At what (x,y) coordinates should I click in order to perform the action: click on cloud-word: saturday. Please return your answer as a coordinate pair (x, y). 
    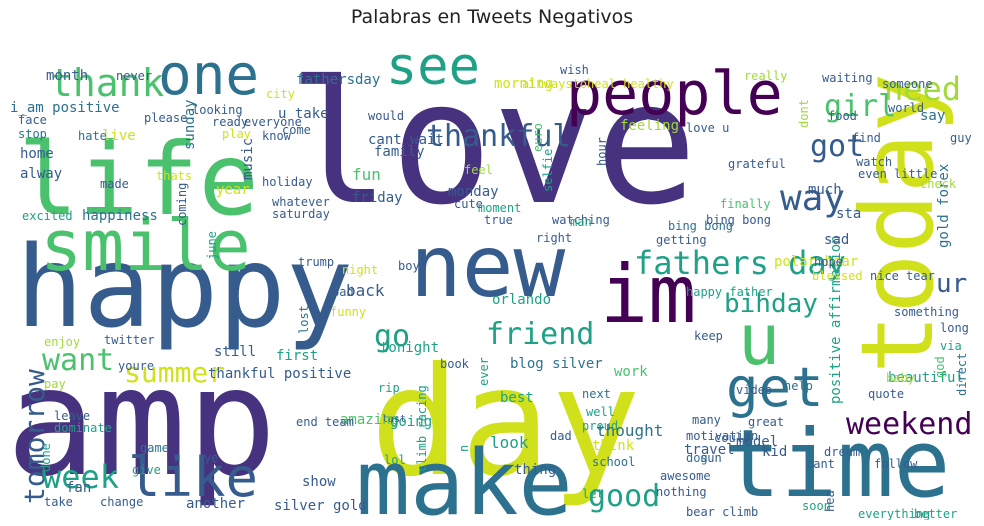
    Looking at the image, I should click on (301, 214).